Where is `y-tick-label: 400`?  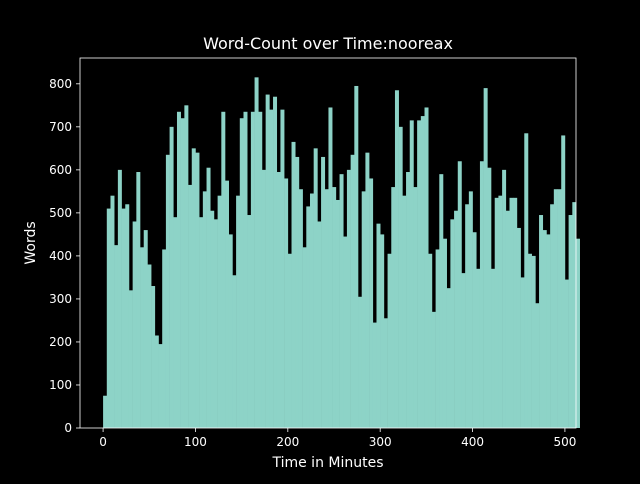
y-tick-label: 400 is located at coordinates (60, 256).